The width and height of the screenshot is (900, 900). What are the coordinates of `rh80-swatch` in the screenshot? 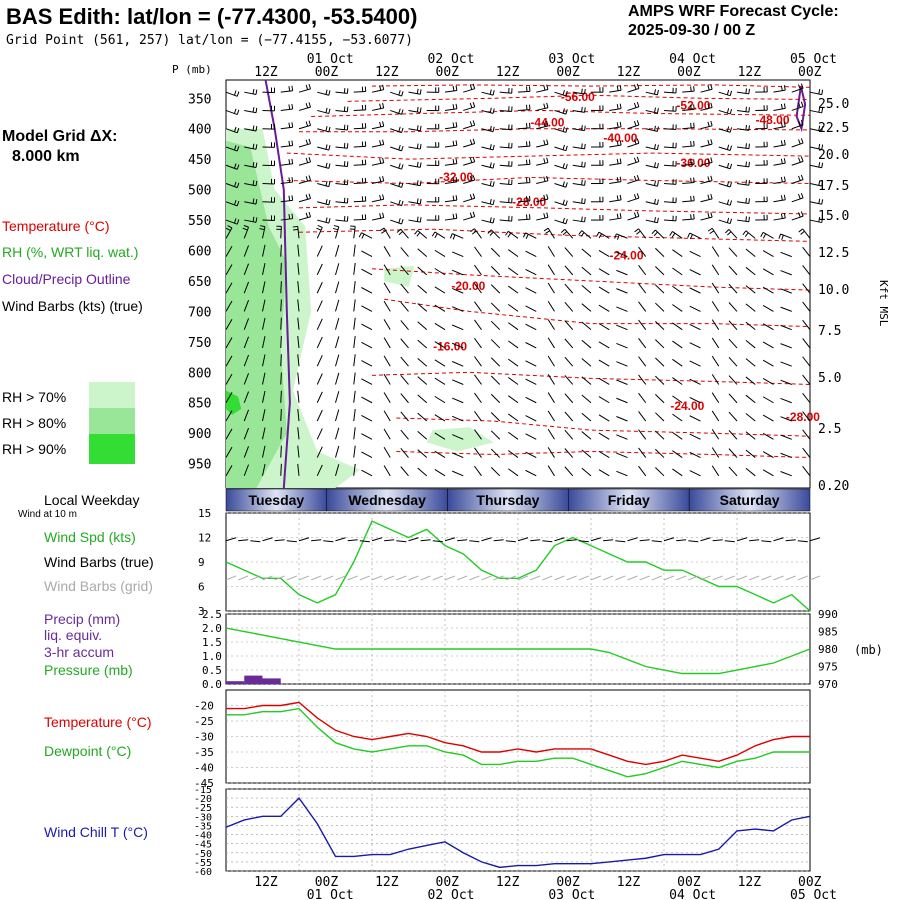 It's located at (112, 421).